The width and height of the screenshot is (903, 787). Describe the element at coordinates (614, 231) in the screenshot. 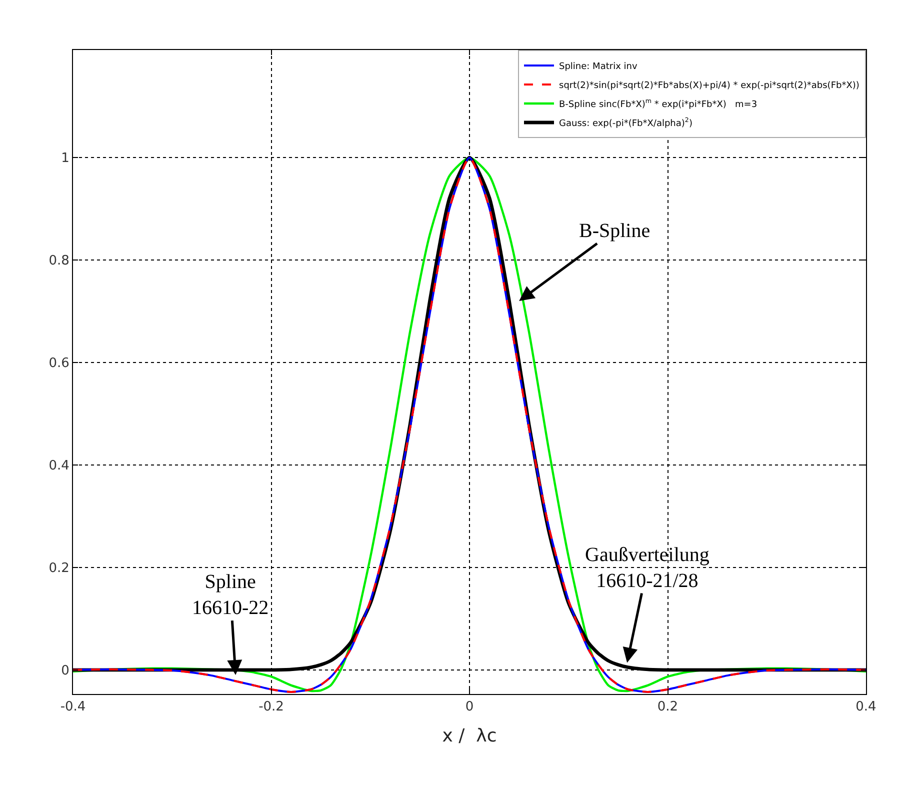

I see `annotation: B-Spline` at that location.